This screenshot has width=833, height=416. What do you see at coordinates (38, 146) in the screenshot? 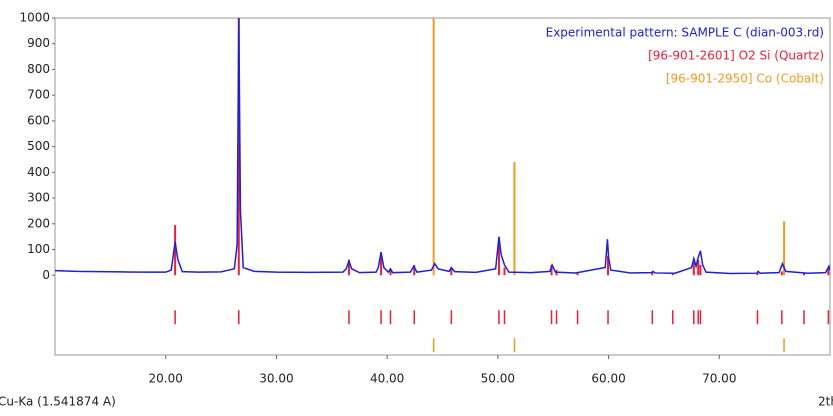
I see `y-tick-label: 500` at bounding box center [38, 146].